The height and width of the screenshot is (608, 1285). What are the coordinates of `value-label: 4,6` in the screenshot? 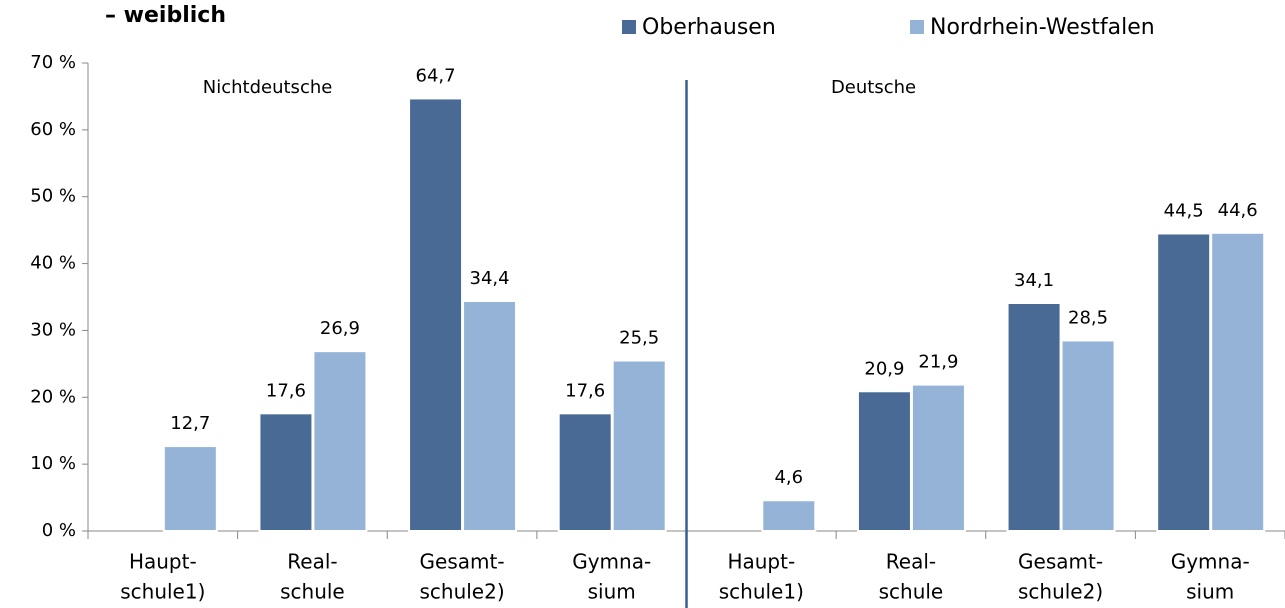 It's located at (788, 477).